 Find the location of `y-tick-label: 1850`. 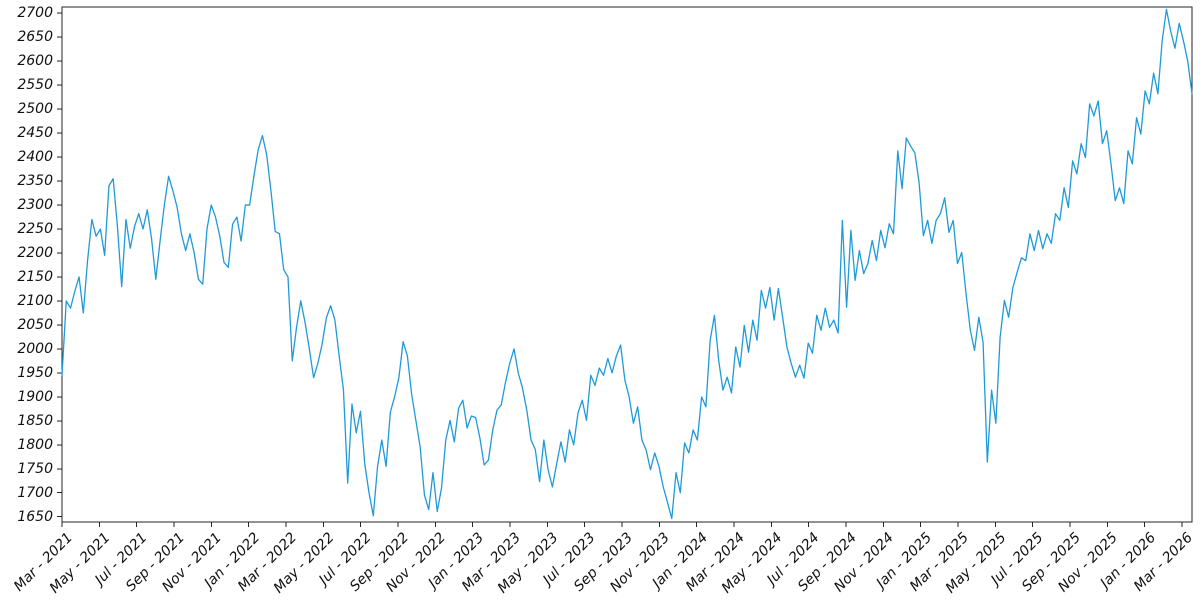

y-tick-label: 1850 is located at coordinates (35, 420).